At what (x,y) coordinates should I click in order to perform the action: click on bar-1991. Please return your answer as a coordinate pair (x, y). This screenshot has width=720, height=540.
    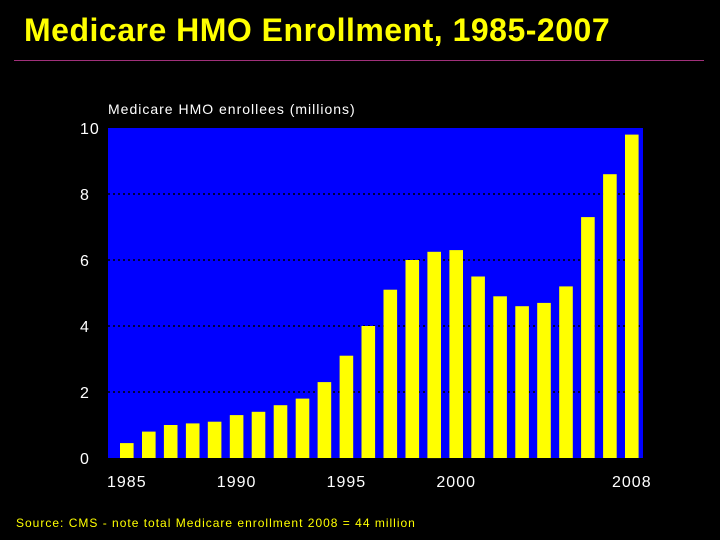
    Looking at the image, I should click on (258, 434).